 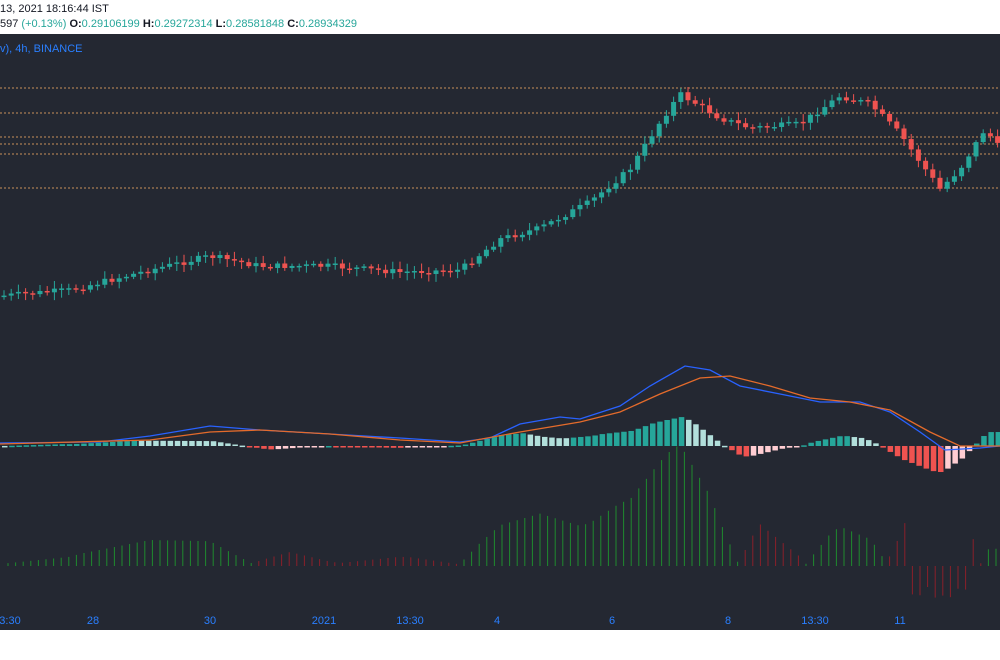 I want to click on legend-timestamp: 13, 2021 18:16:44 IST, so click(x=54, y=9).